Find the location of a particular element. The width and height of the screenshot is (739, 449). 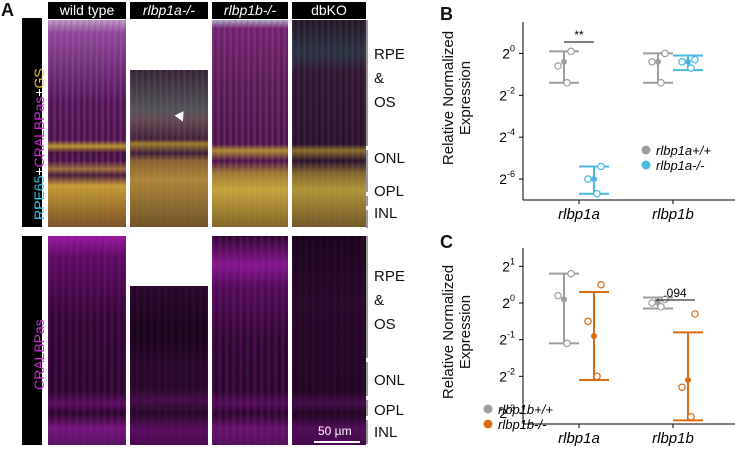

y-tick-label: 2-4 is located at coordinates (507, 136).